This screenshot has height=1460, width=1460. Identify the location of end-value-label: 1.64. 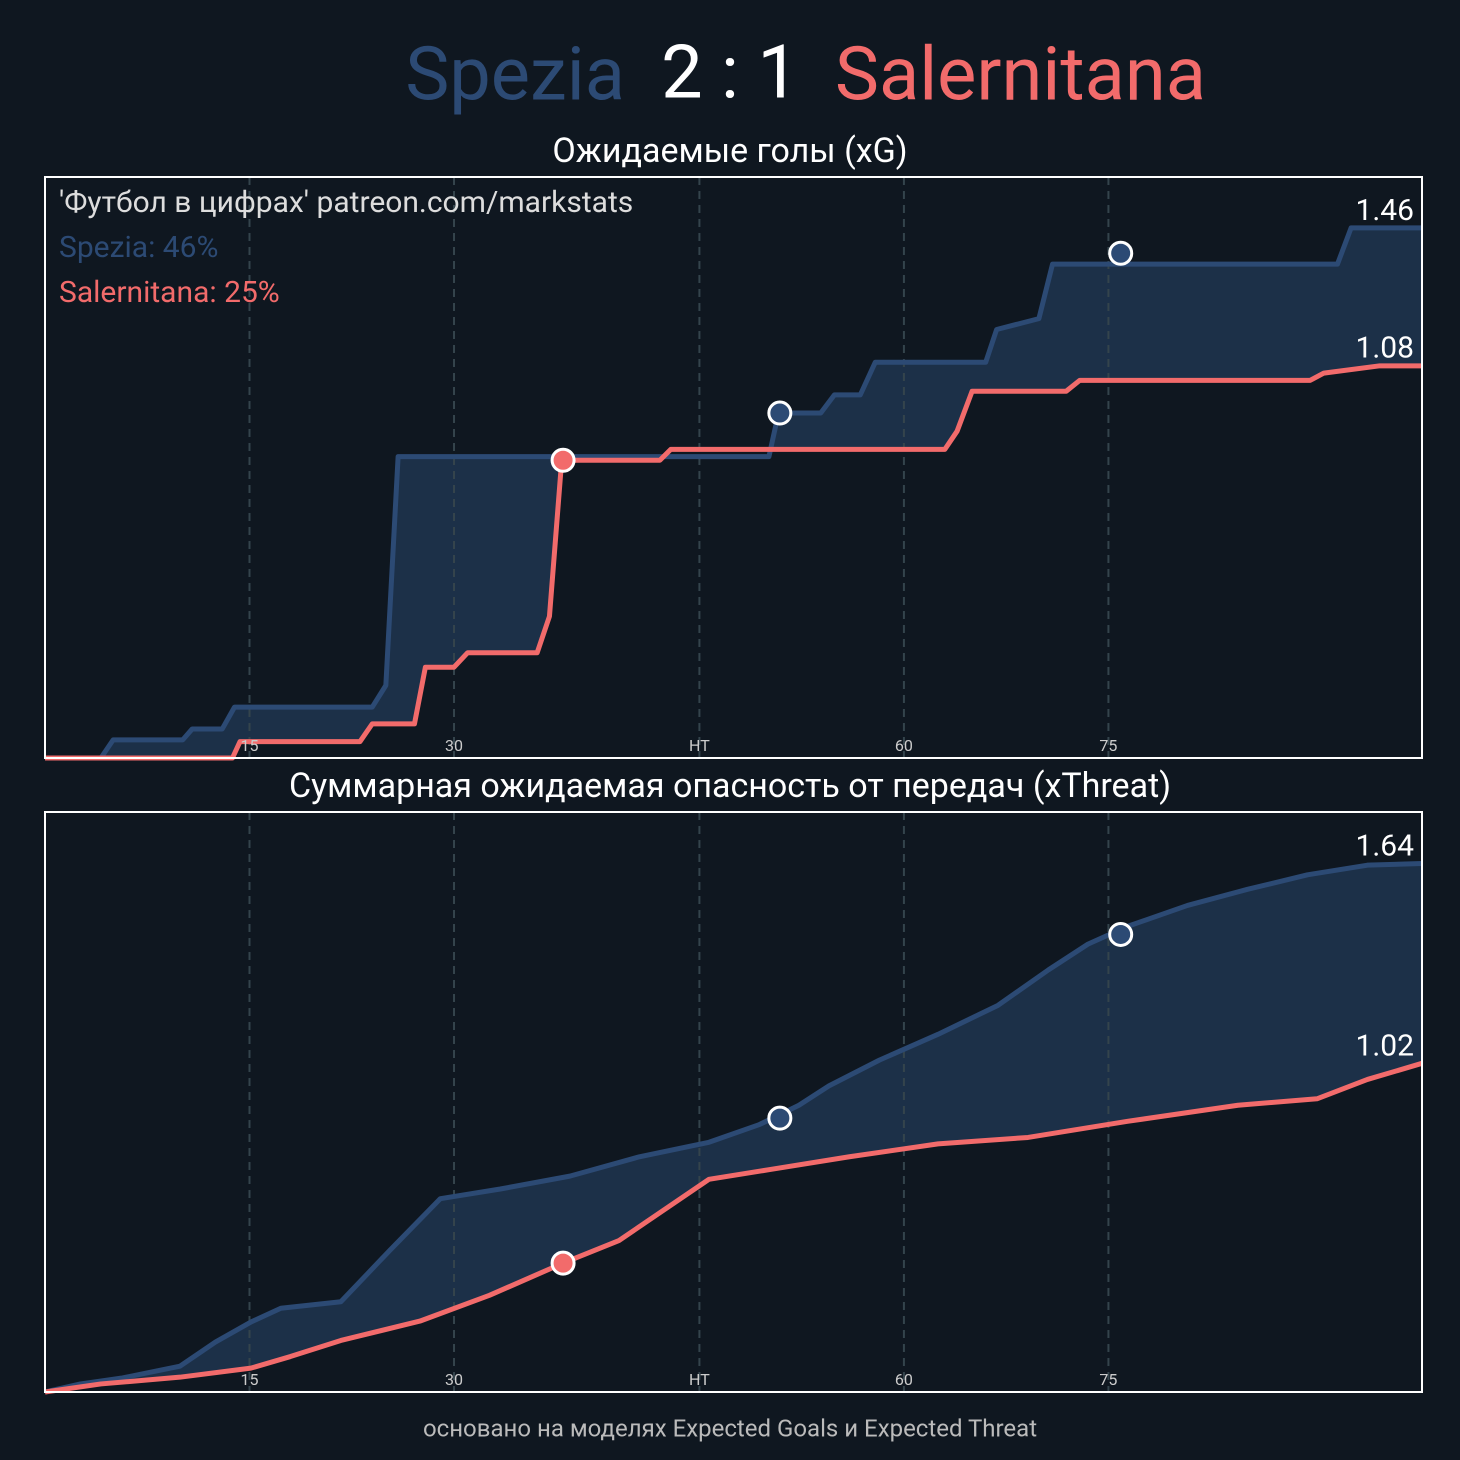
(1385, 845).